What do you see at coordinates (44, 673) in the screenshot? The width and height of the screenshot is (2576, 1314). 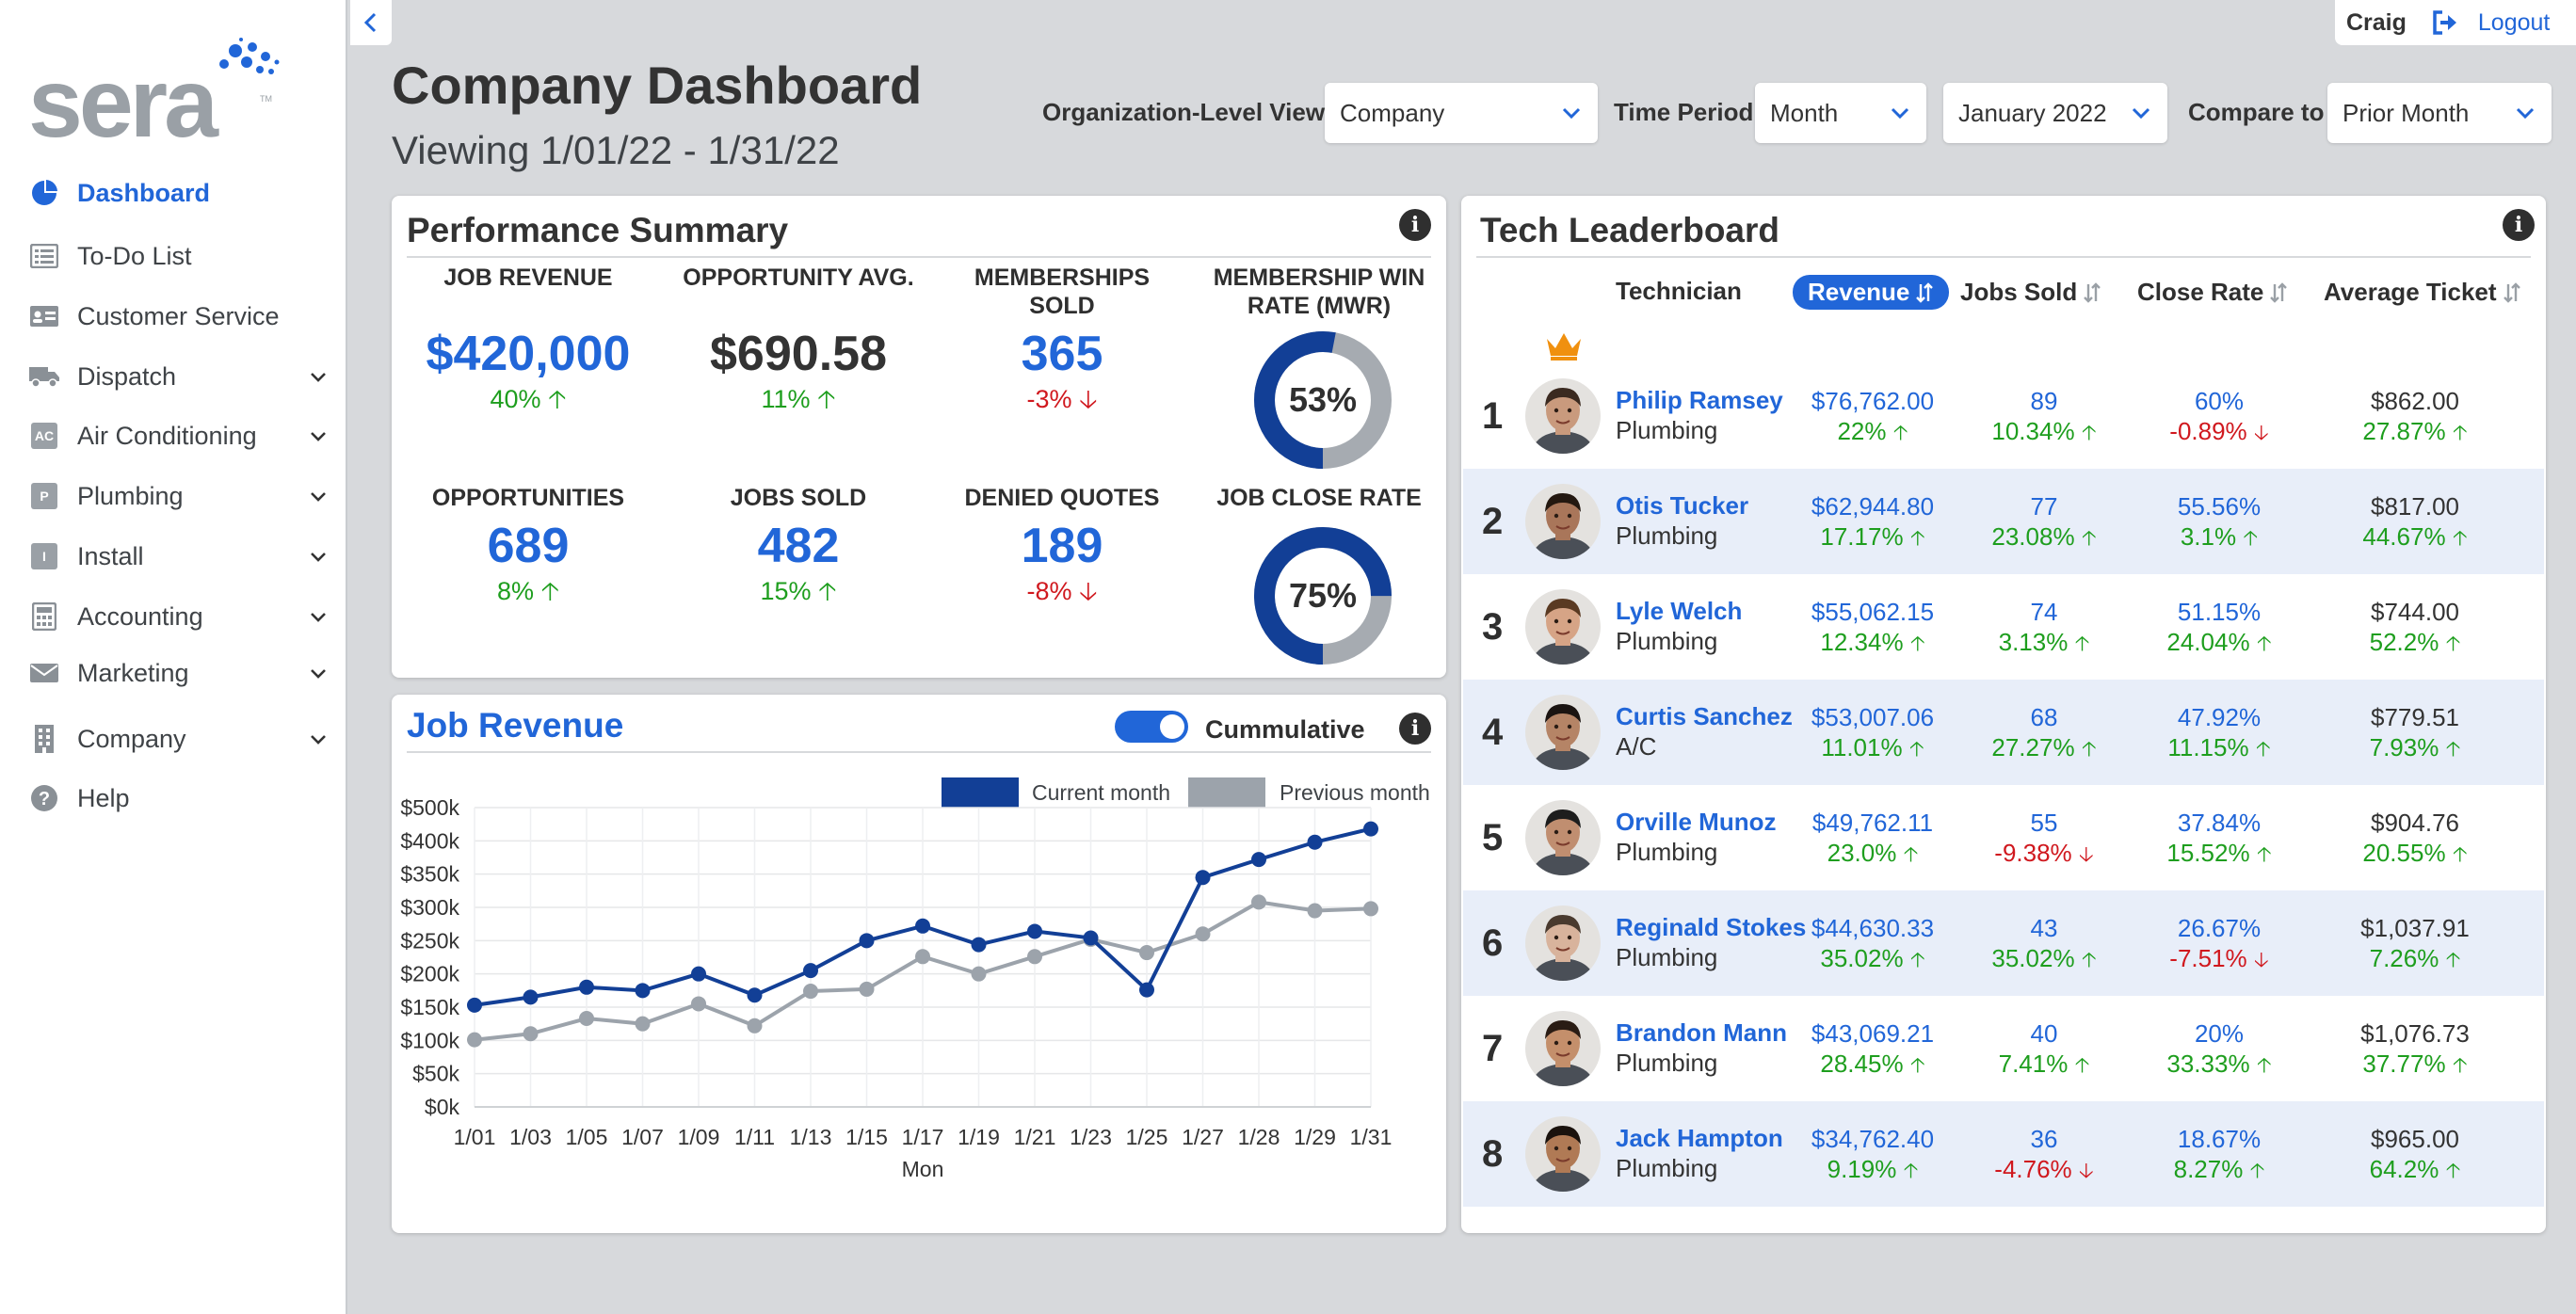 I see `envelope-icon` at bounding box center [44, 673].